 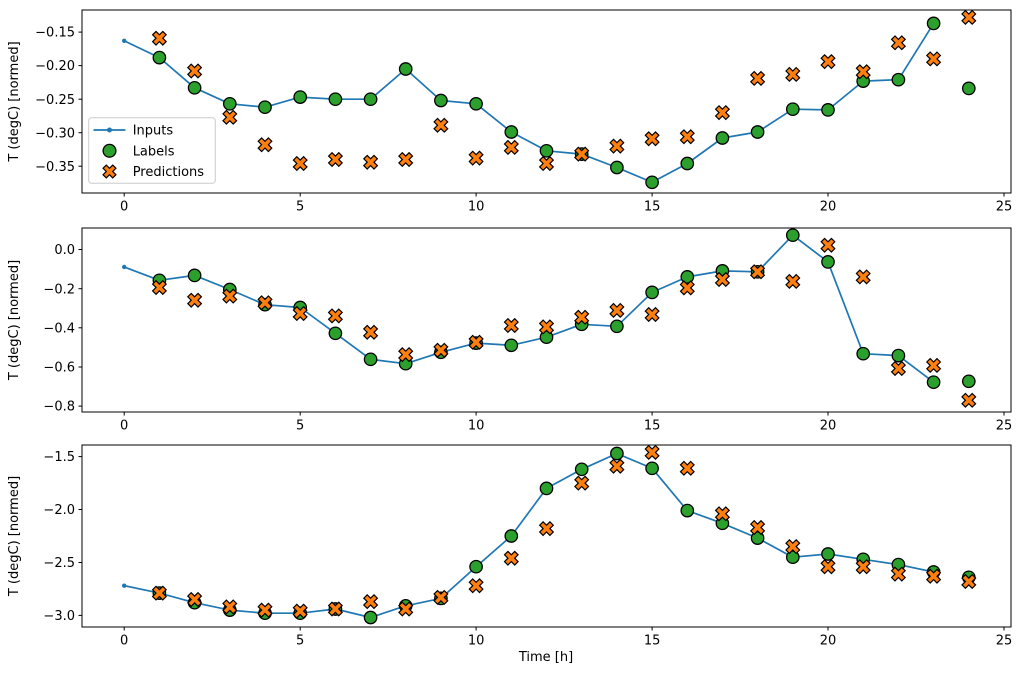 I want to click on legend-label-inputs: Inputs, so click(x=153, y=131).